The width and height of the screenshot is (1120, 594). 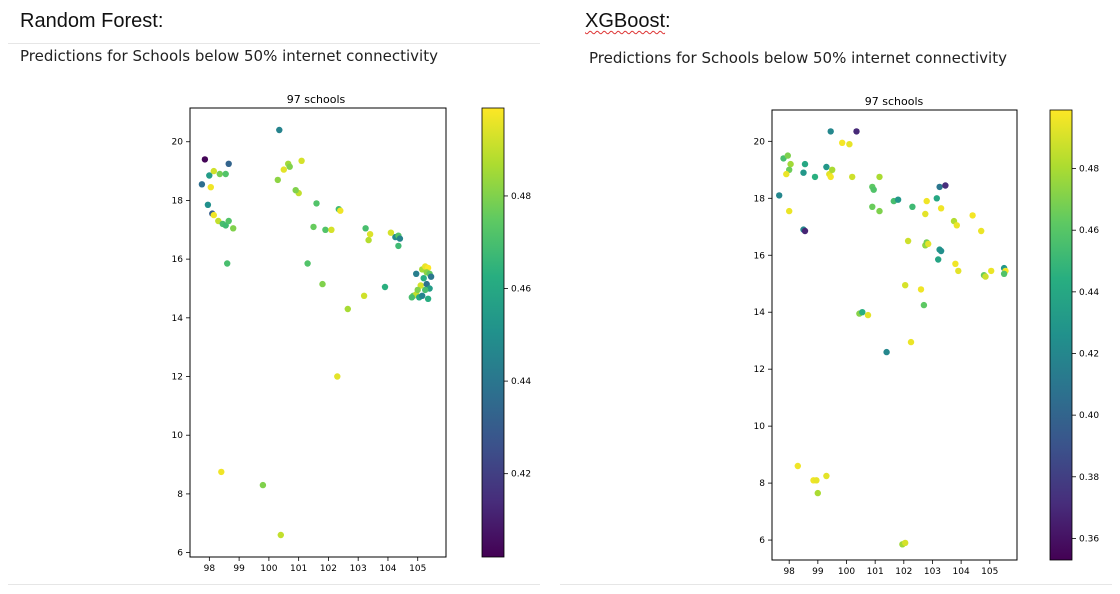 I want to click on xgboost-ytick-label: 10, so click(x=760, y=427).